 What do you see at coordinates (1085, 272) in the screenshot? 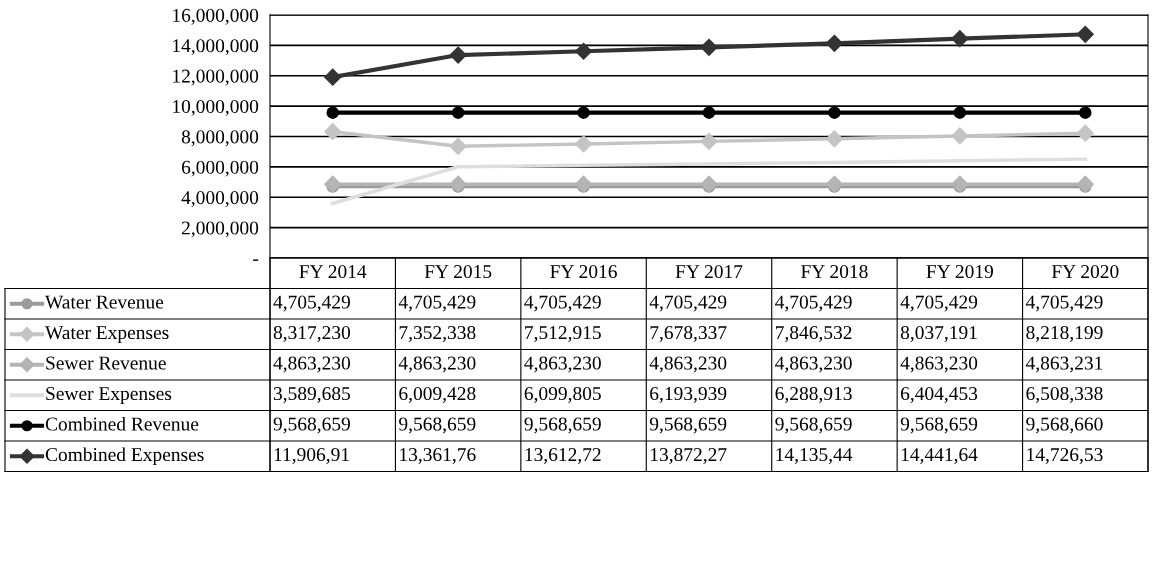
I see `x-tick-label: FY 2020` at bounding box center [1085, 272].